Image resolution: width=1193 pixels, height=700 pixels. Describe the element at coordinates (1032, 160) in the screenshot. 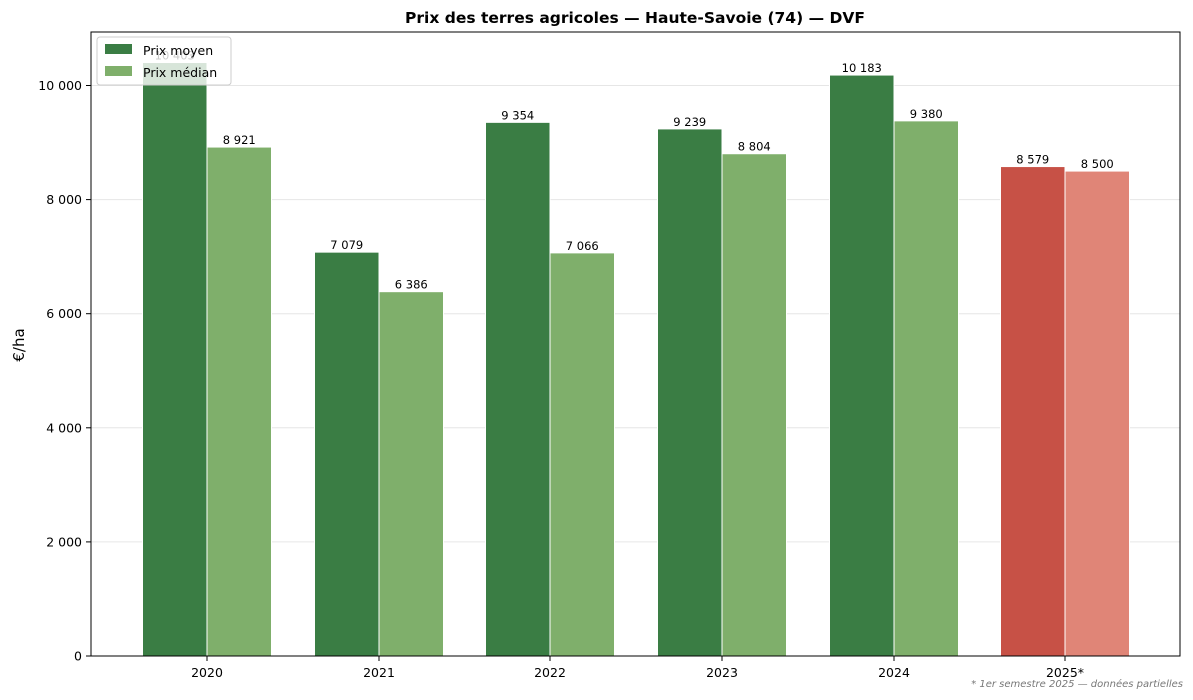

I see `bar-value-label: 8 579` at that location.